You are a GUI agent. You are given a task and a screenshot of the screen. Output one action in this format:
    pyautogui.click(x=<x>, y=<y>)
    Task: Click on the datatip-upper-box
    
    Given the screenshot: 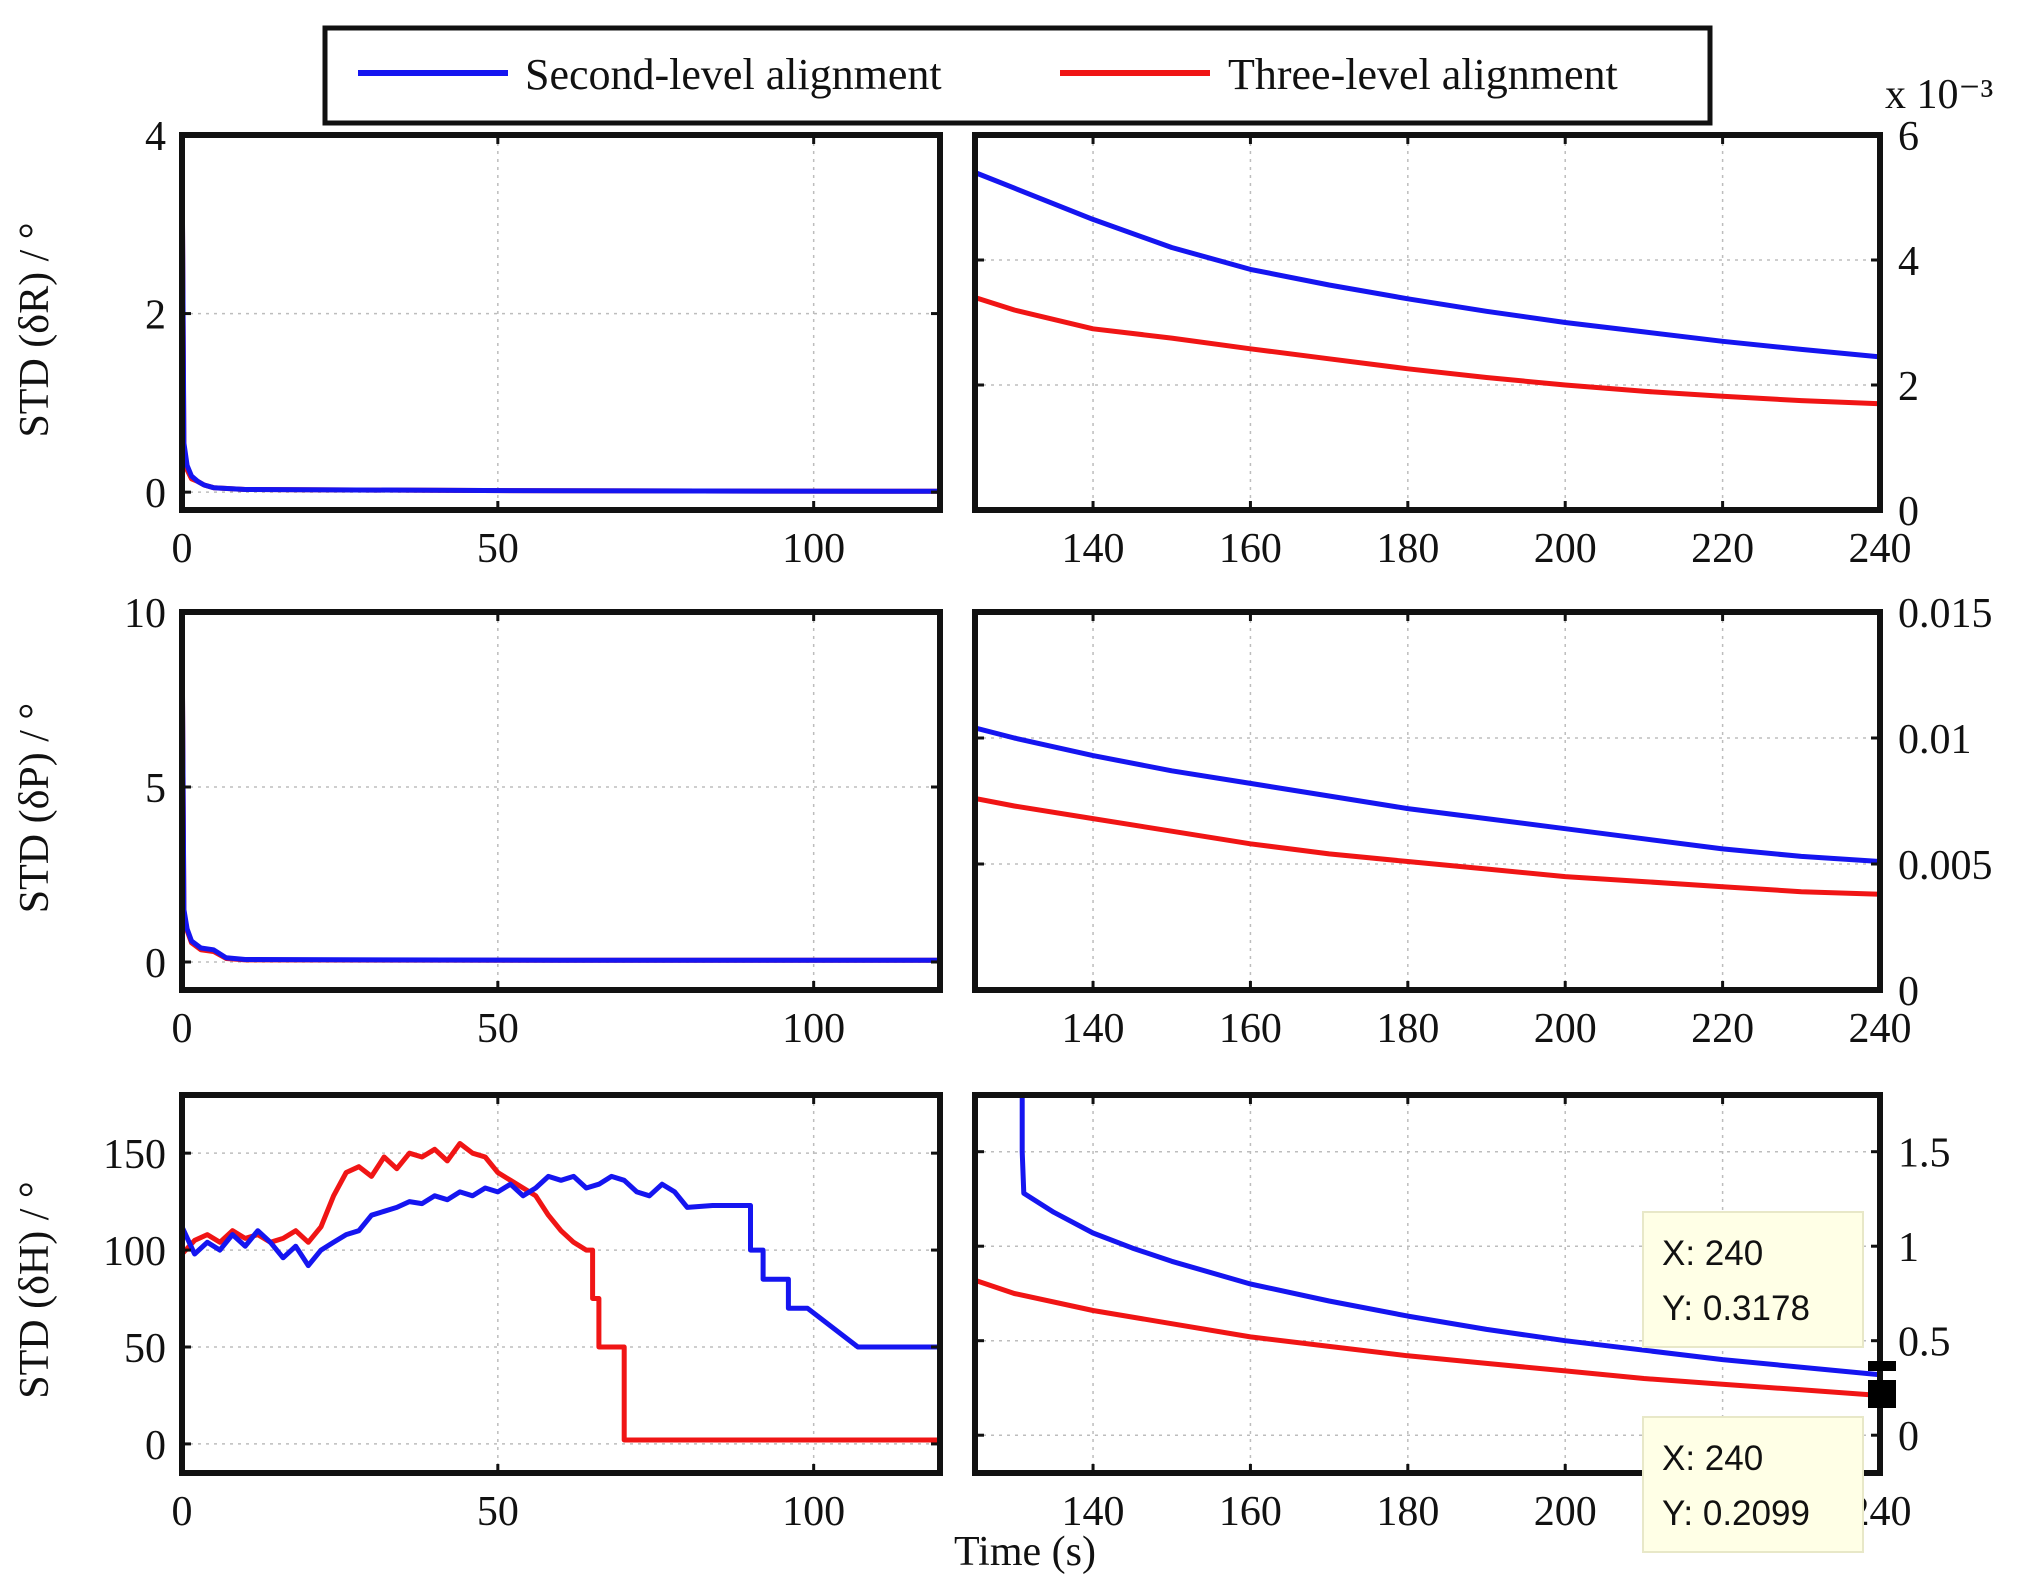 What is the action you would take?
    pyautogui.click(x=1753, y=1279)
    